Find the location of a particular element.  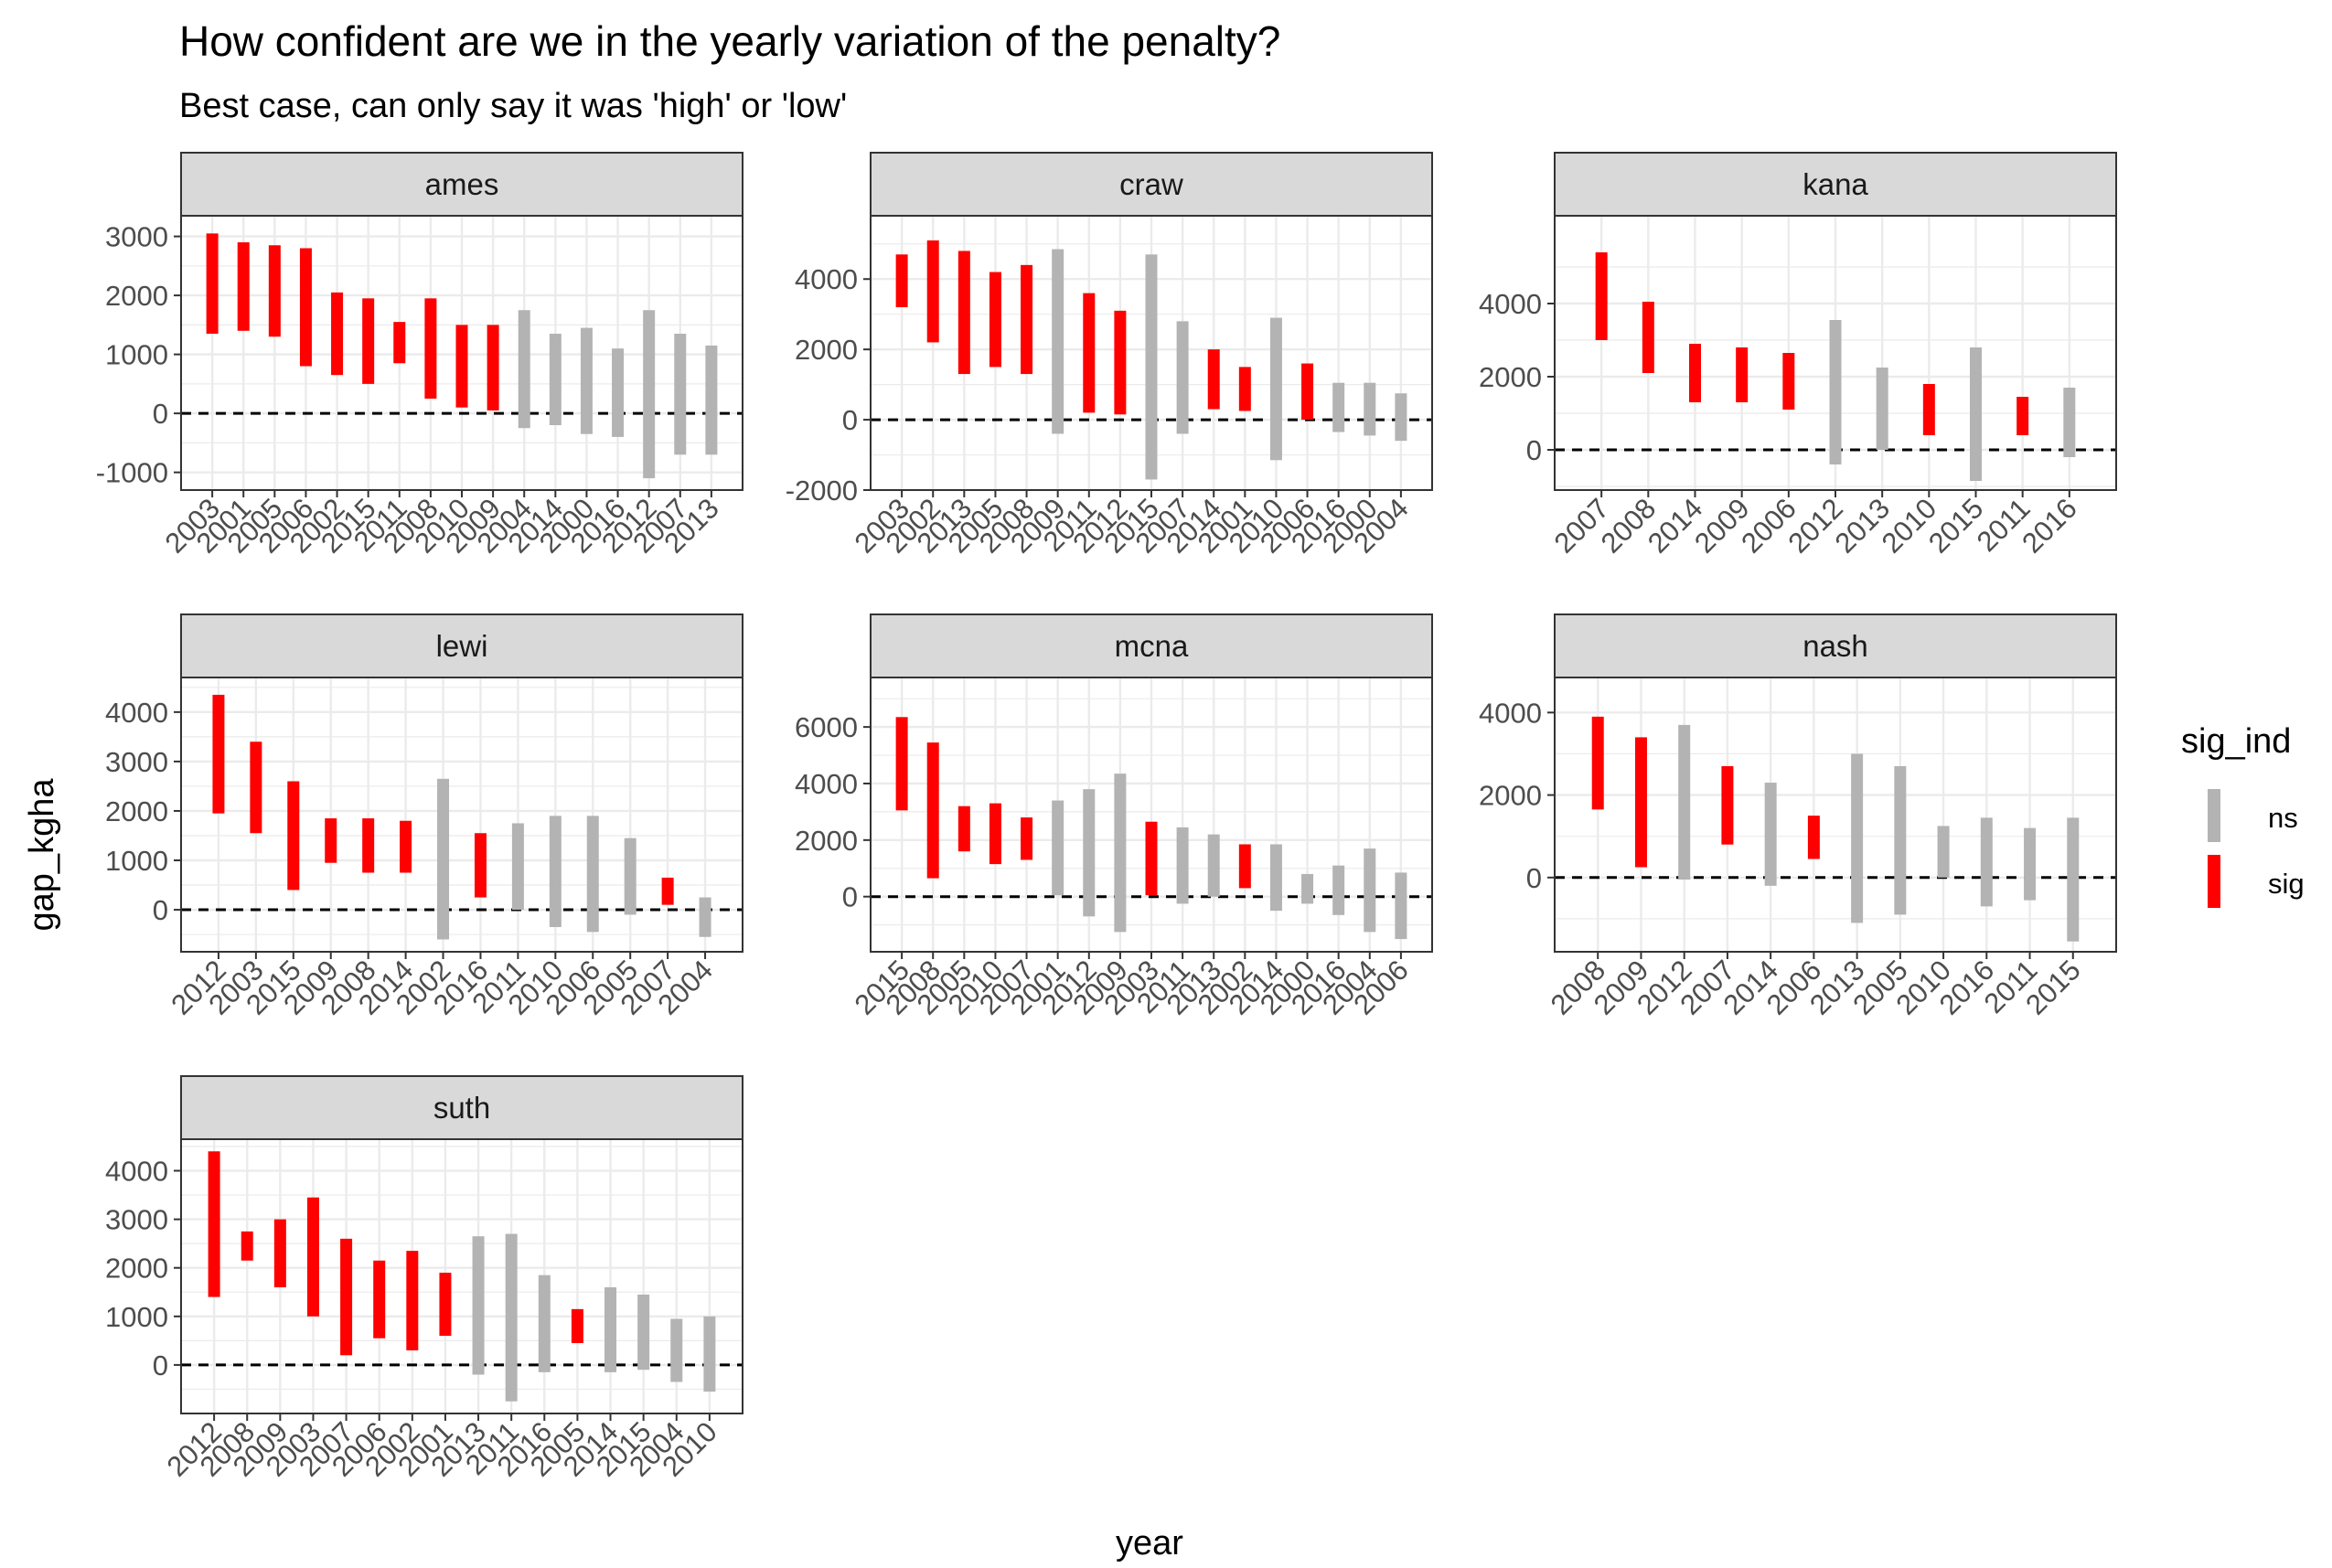

range-bar-ames-2012 is located at coordinates (649, 394).